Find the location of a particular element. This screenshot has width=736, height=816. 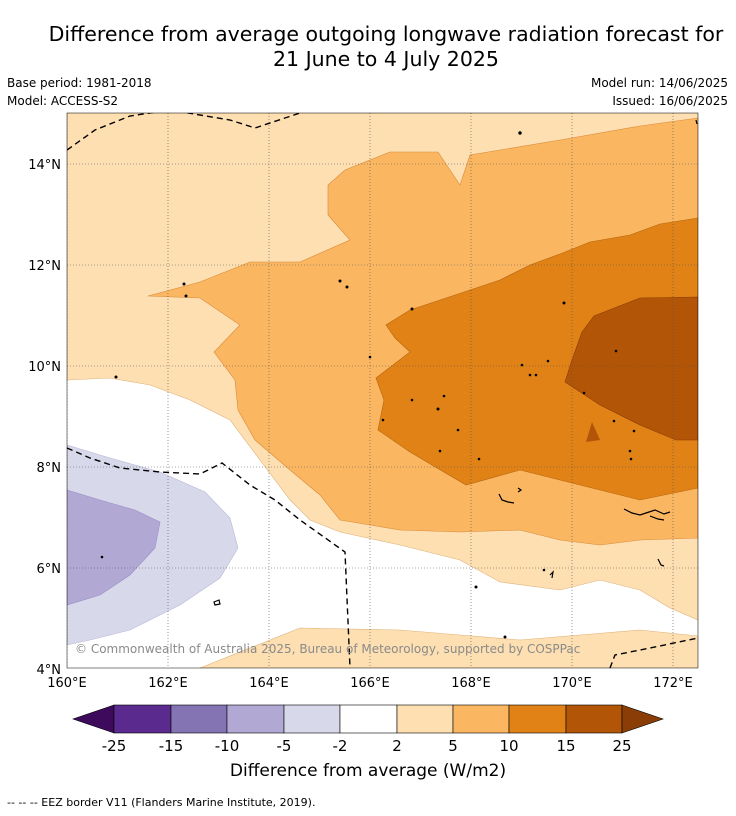

title-line-2: 21 June to 4 July 2025 is located at coordinates (386, 59).